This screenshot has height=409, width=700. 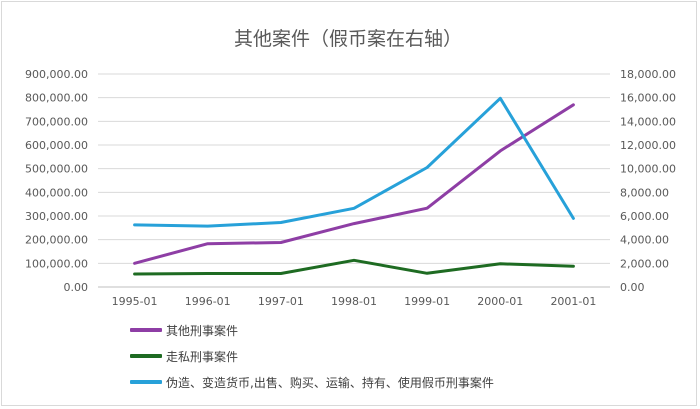 I want to click on legend-label: 走私刑事案件, so click(x=202, y=356).